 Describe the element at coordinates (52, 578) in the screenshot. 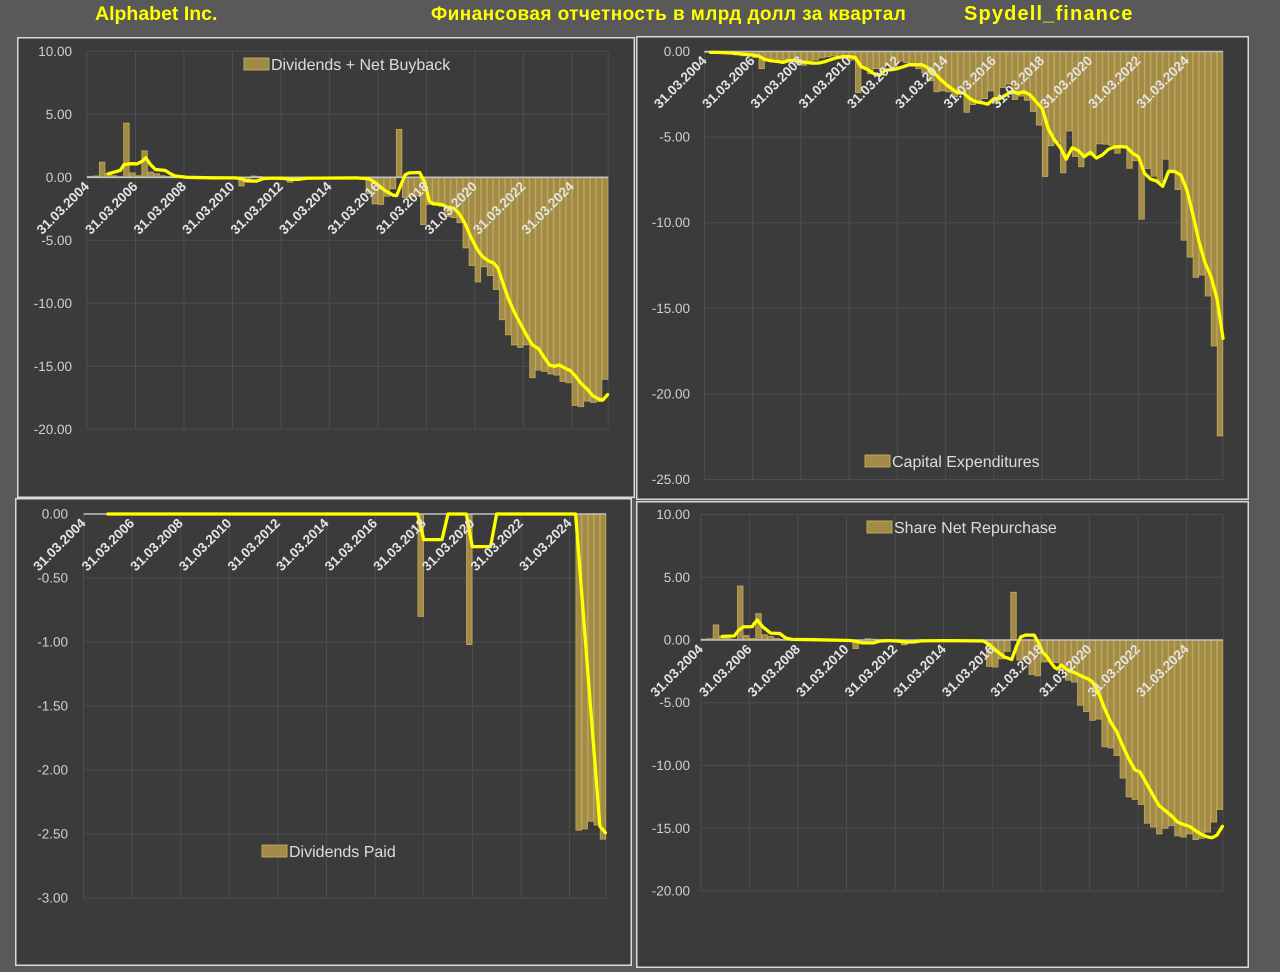

I see `svg-text: -0.50` at that location.